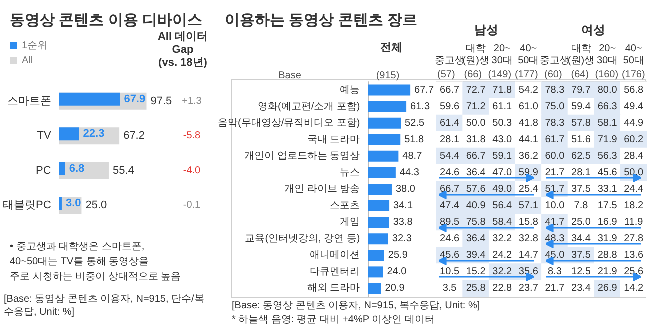 Image resolution: width=650 pixels, height=335 pixels. What do you see at coordinates (528, 239) in the screenshot?
I see `data-label: 32.8` at bounding box center [528, 239].